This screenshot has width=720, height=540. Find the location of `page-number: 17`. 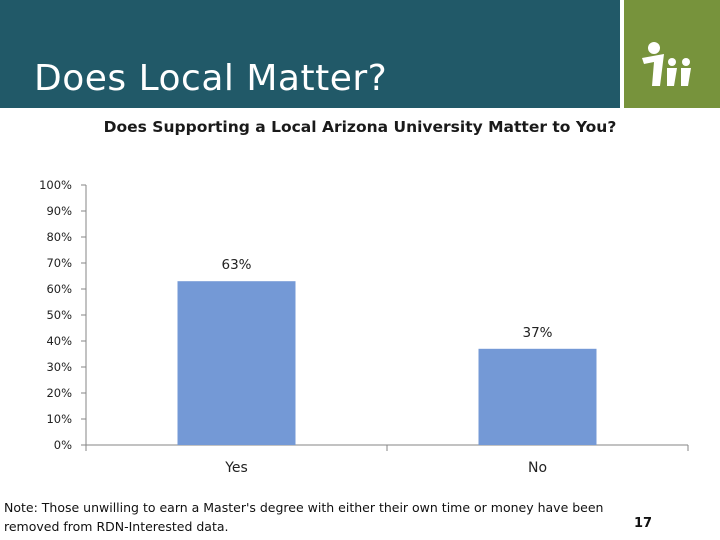

page-number: 17 is located at coordinates (643, 523).